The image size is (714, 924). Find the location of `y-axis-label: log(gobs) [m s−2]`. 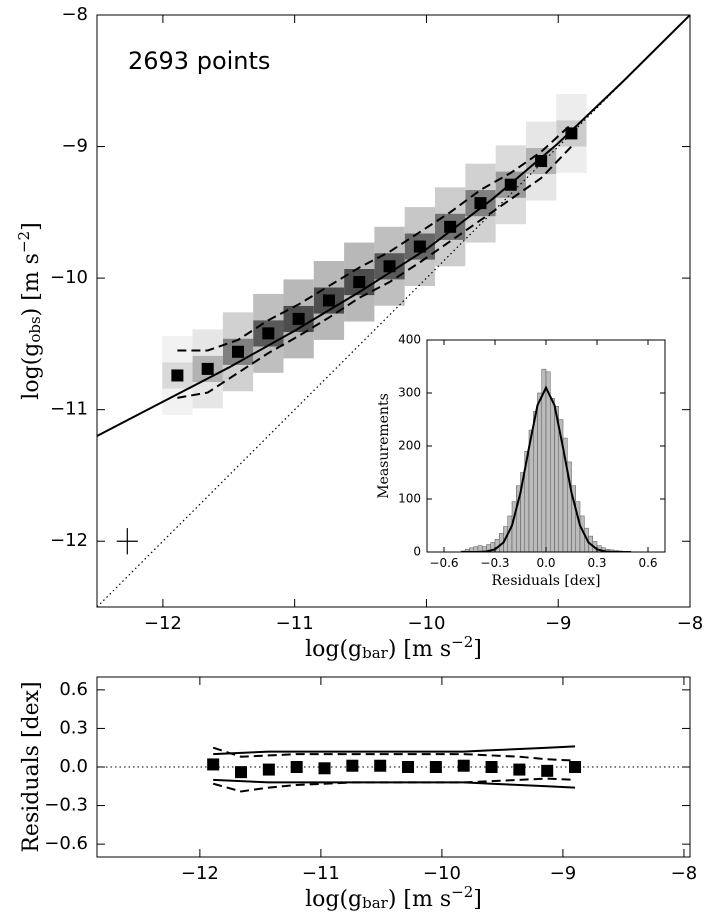

y-axis-label: log(gobs) [m s−2] is located at coordinates (29, 310).